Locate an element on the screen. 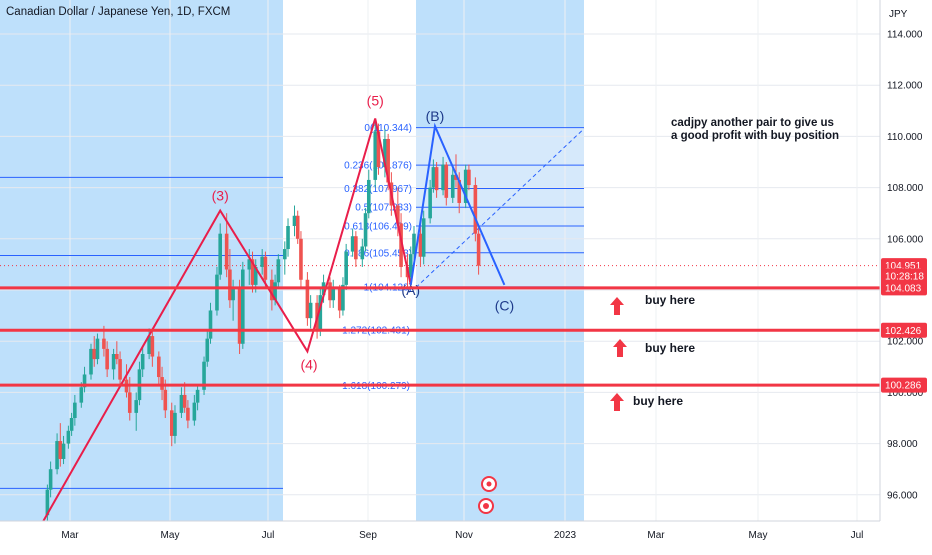 The width and height of the screenshot is (932, 555). x-tick-3: Sep is located at coordinates (368, 535).